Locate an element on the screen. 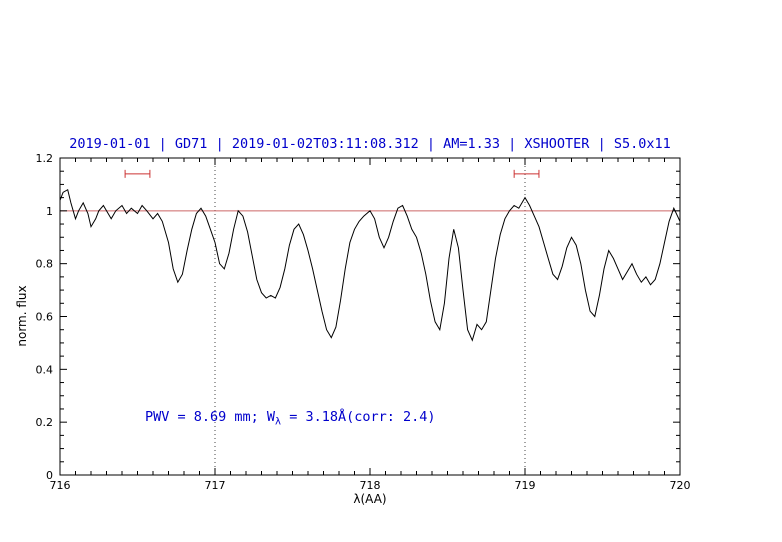 Image resolution: width=782 pixels, height=542 pixels. y-tick-label: 0.6 is located at coordinates (45, 317).